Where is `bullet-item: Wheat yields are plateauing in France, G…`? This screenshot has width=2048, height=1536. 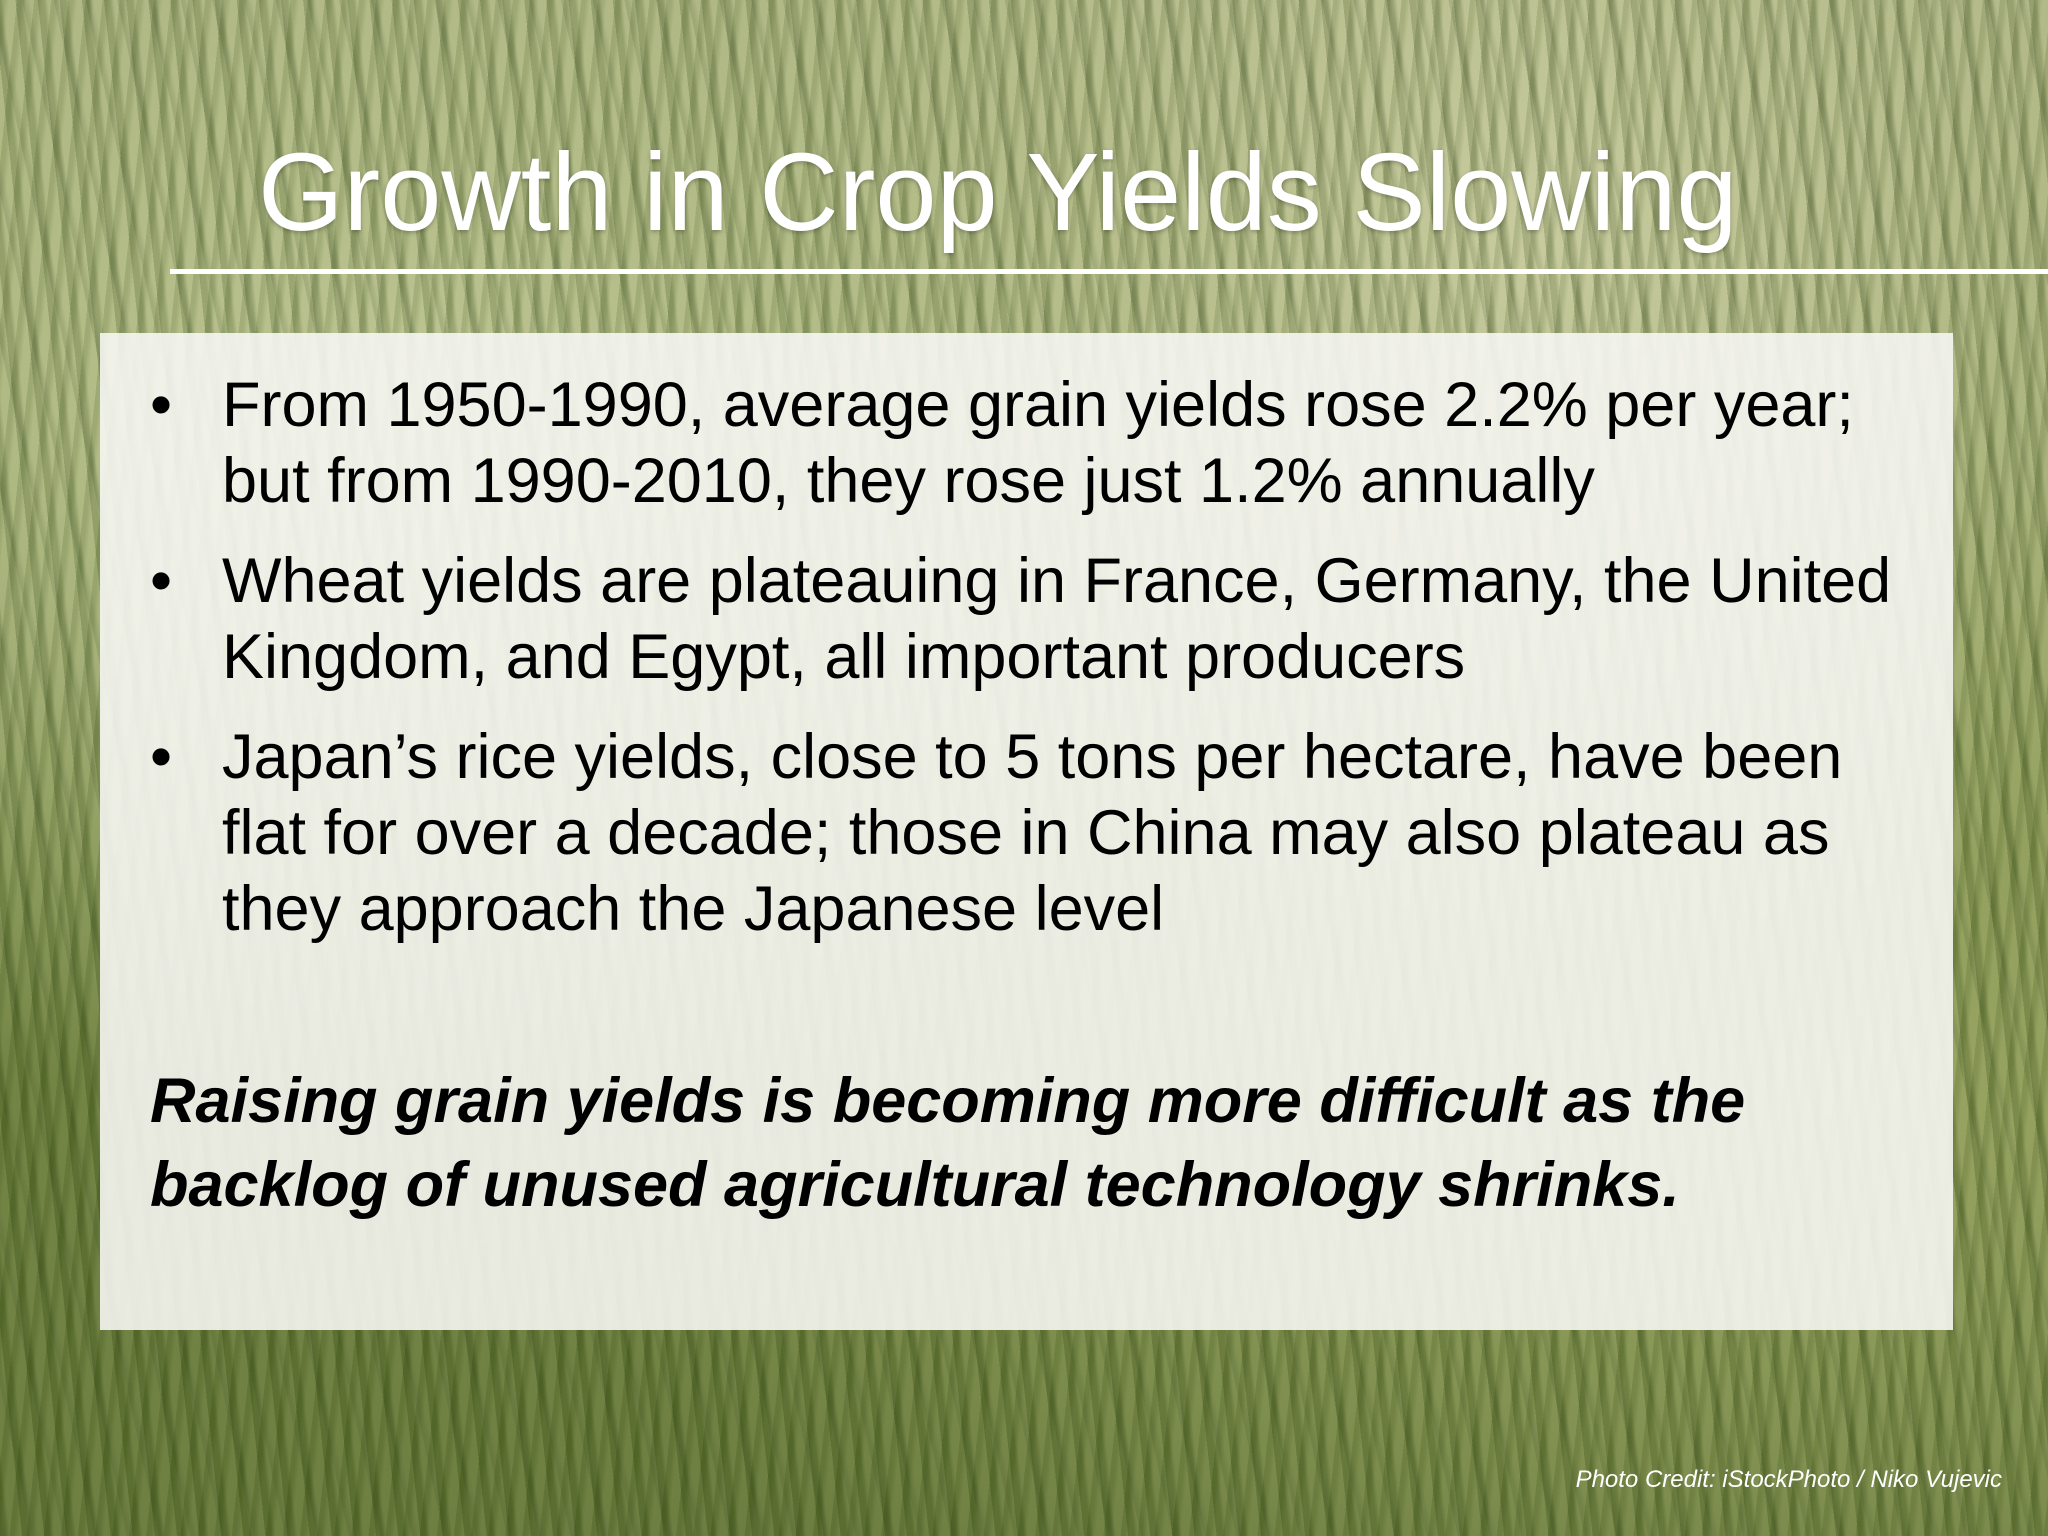
bullet-item: Wheat yields are plateauing in France, G… is located at coordinates (1026, 619).